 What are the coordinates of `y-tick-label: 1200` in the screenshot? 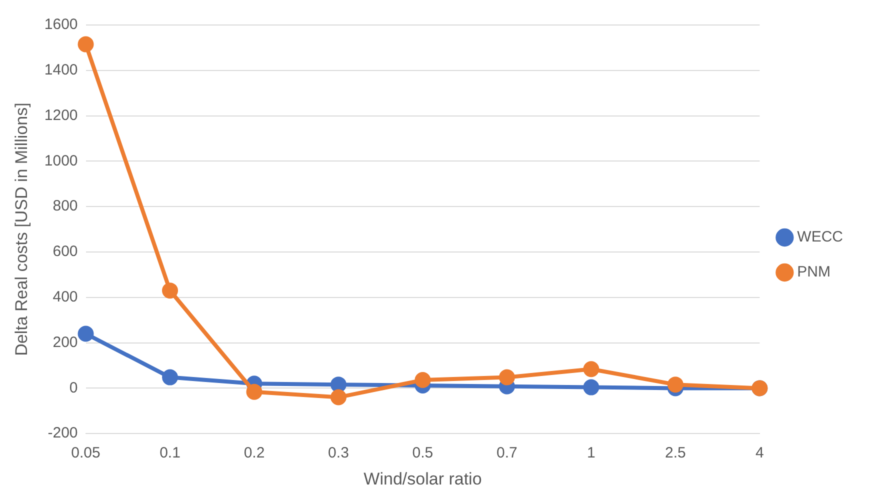 It's located at (61, 115).